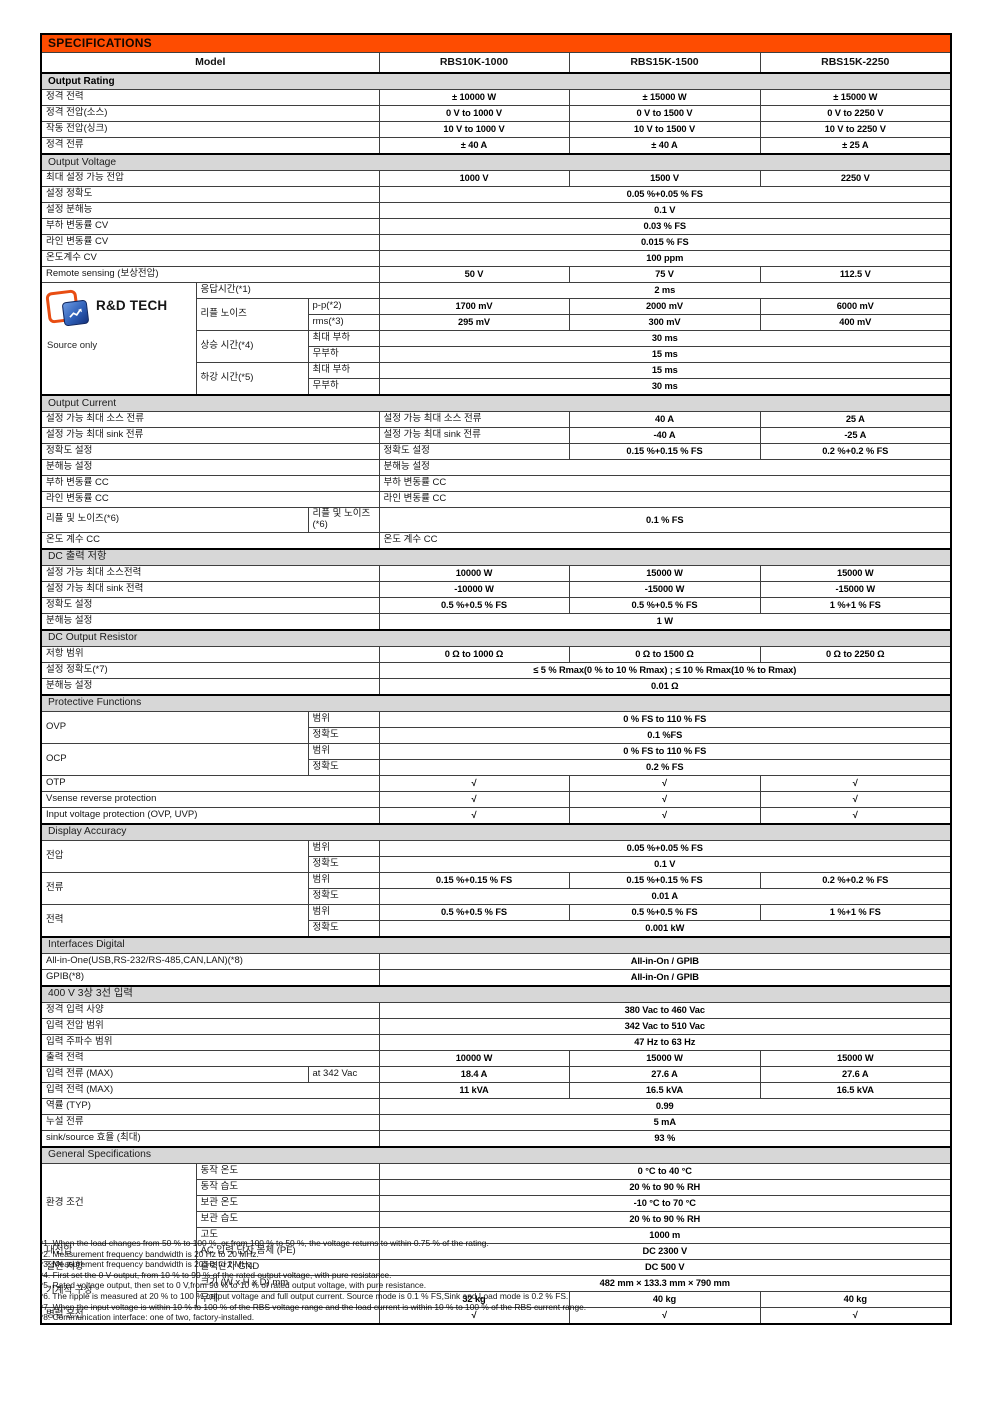  What do you see at coordinates (664, 178) in the screenshot?
I see `spec-value: 1500 V` at bounding box center [664, 178].